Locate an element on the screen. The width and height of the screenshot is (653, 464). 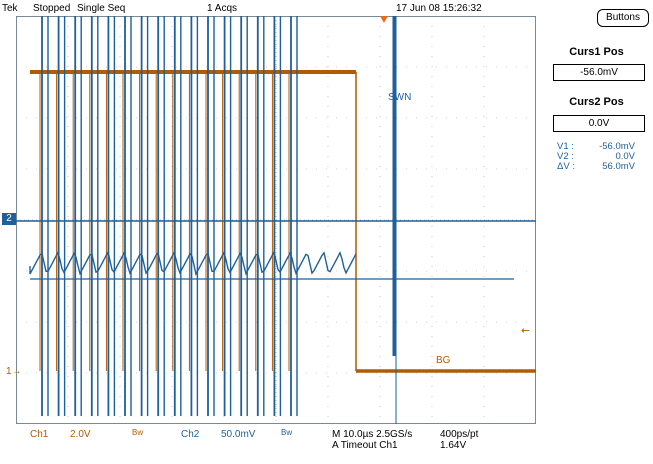
curs2-pos-label: Curs2 Pos is located at coordinates (596, 102).